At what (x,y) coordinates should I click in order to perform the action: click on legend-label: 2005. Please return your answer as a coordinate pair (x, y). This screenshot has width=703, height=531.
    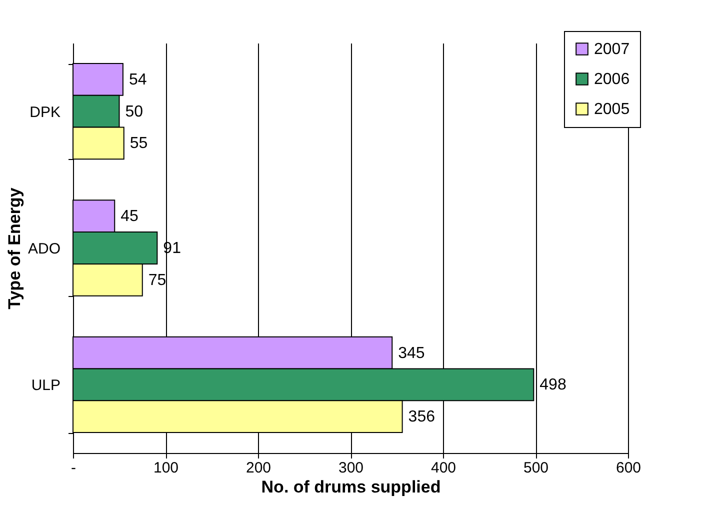
    Looking at the image, I should click on (612, 109).